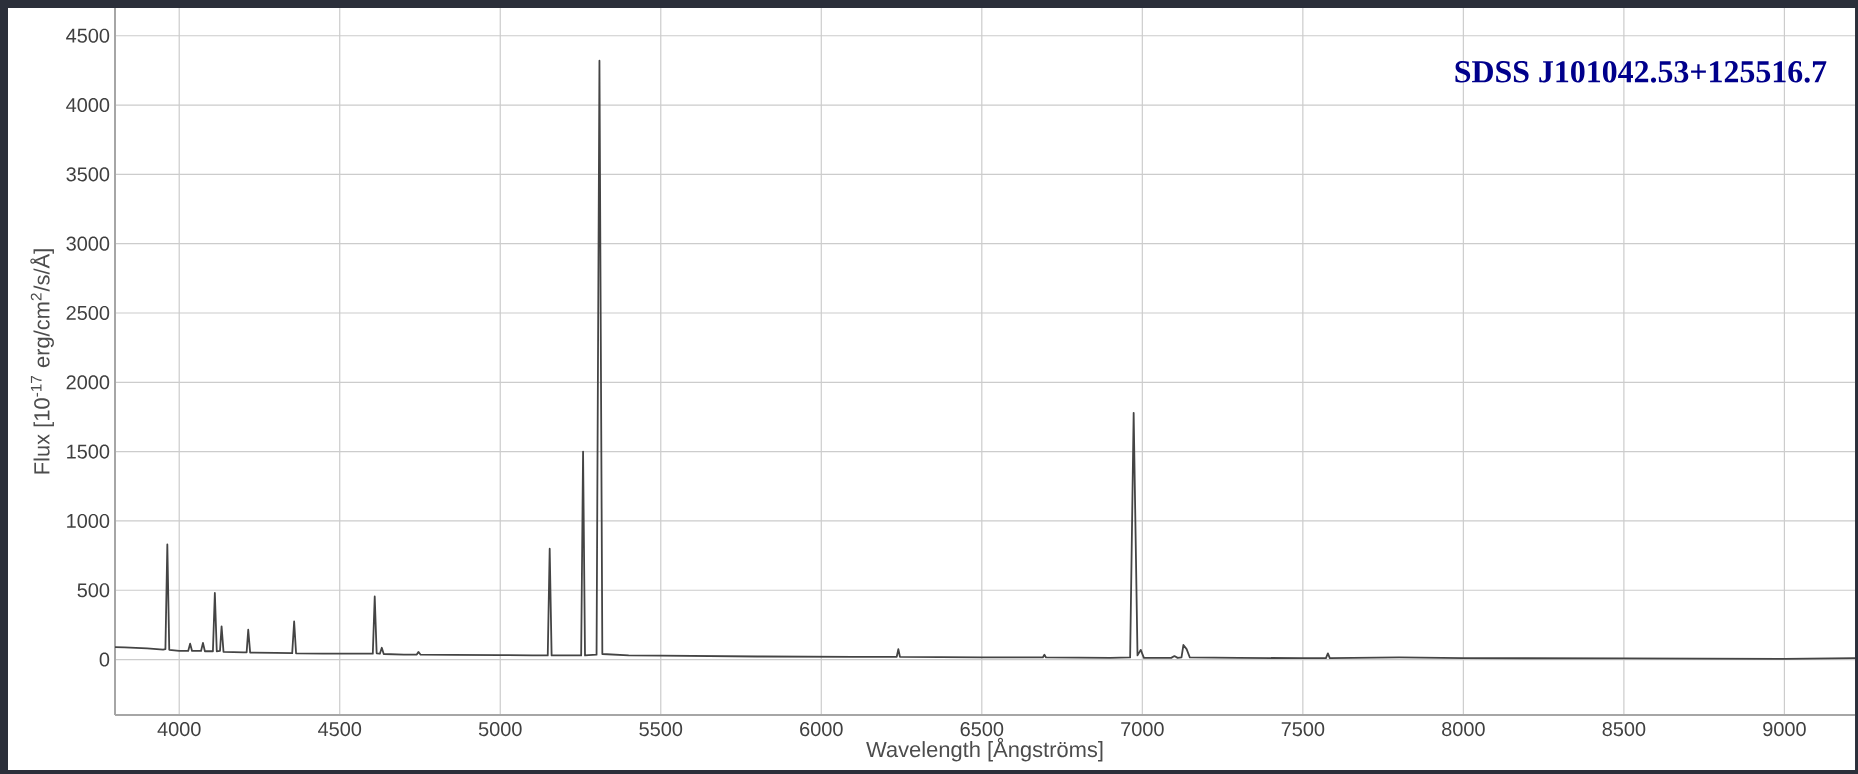  Describe the element at coordinates (661, 729) in the screenshot. I see `x-tick-label: 5500` at that location.